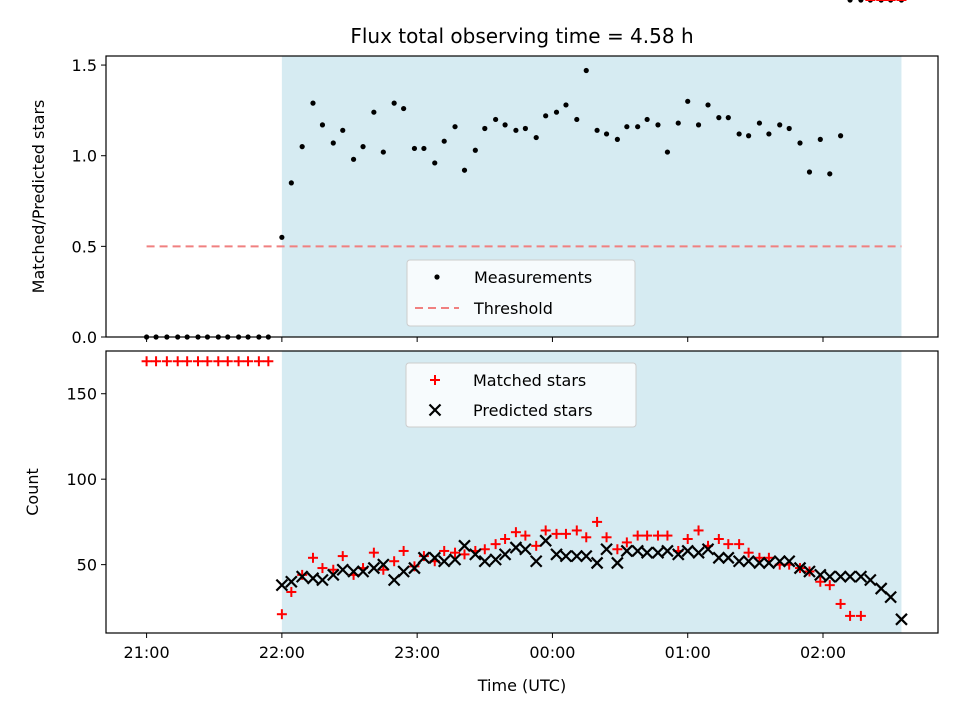  I want to click on legend-x-marker, so click(435, 410).